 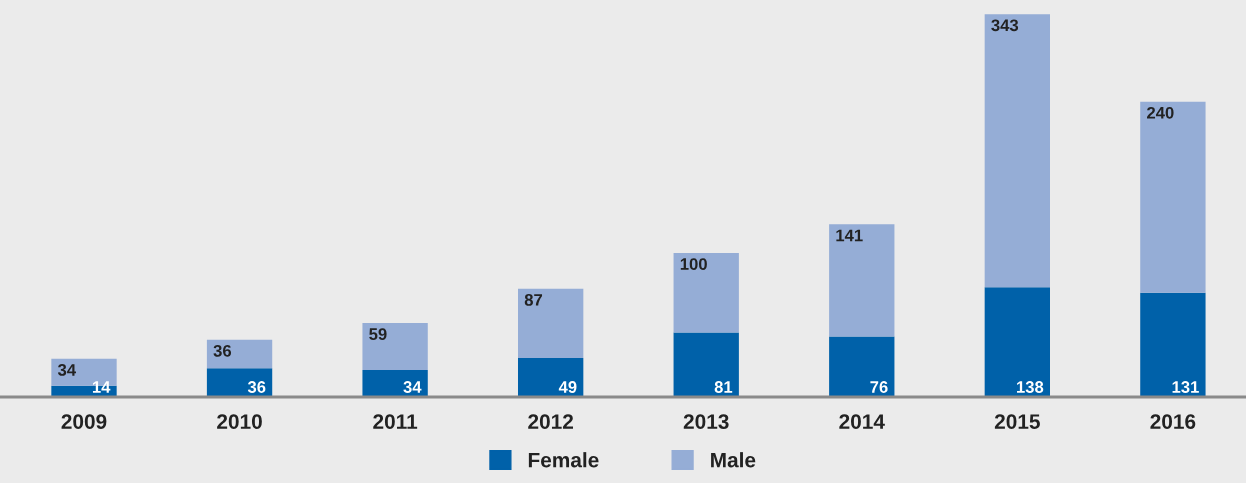 What do you see at coordinates (723, 387) in the screenshot?
I see `data-label: 81` at bounding box center [723, 387].